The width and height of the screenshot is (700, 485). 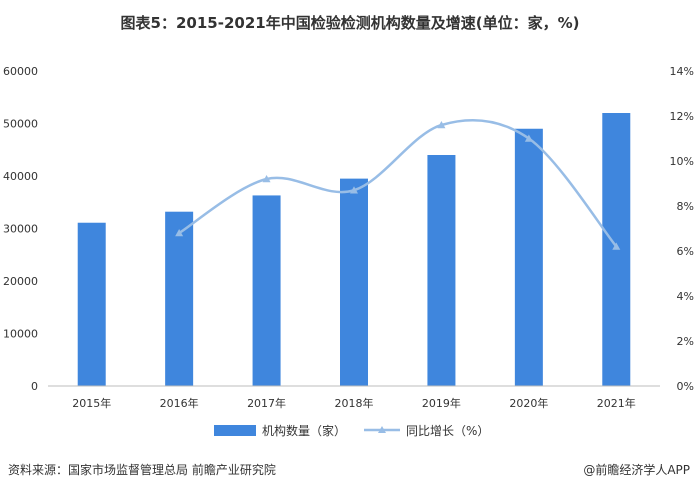 I want to click on credit-note: @前瞻经济学人APP, so click(x=636, y=470).